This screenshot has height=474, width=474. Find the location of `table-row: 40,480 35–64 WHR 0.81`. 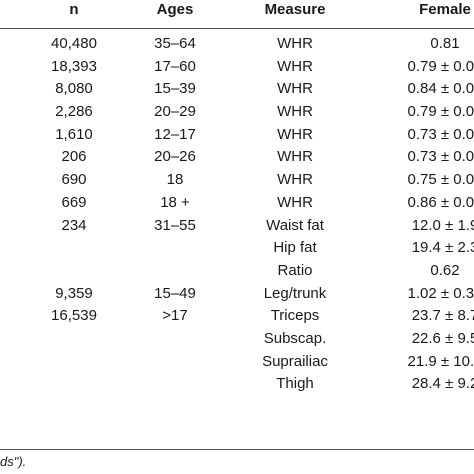

table-row: 40,480 35–64 WHR 0.81 is located at coordinates (237, 44).